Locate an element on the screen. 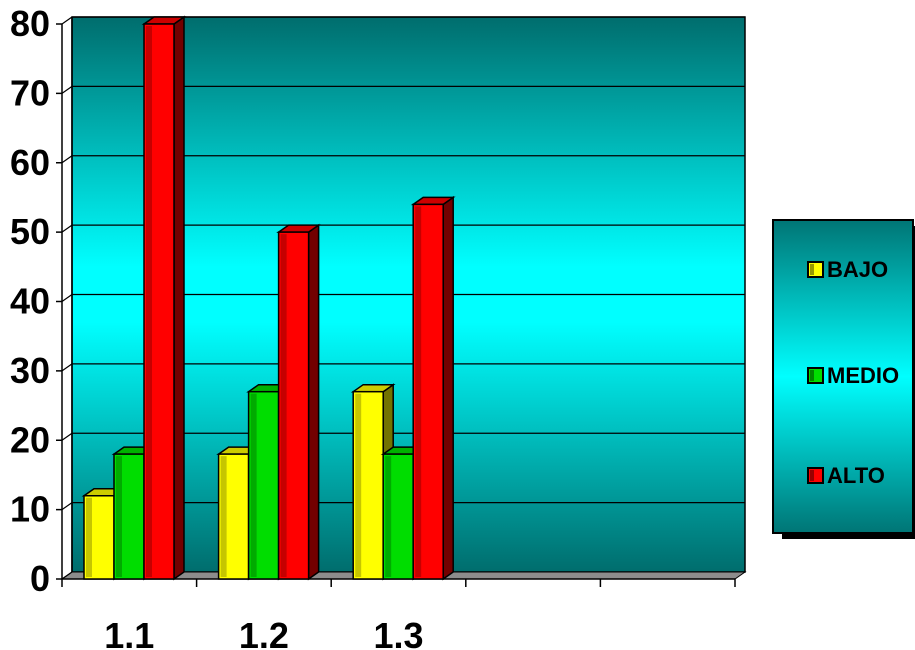  y-tick-label: 50 is located at coordinates (30, 231).